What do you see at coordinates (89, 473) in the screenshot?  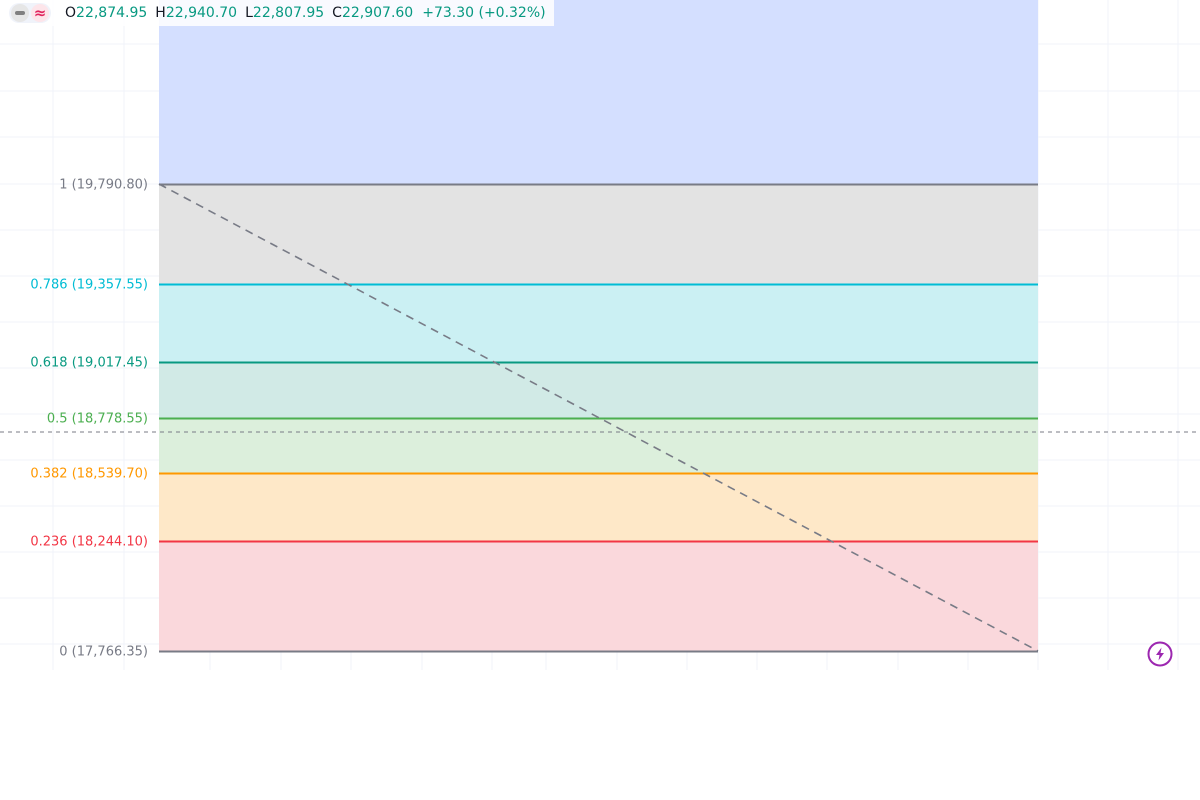 I see `fib-level-label: 0.382 (18,539.70)` at bounding box center [89, 473].